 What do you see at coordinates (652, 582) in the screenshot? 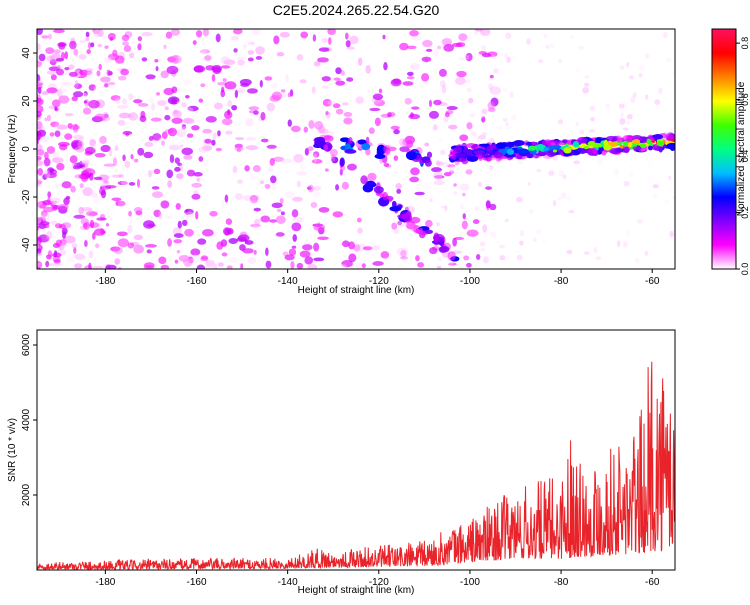
I see `x-tick-label: -60` at bounding box center [652, 582].